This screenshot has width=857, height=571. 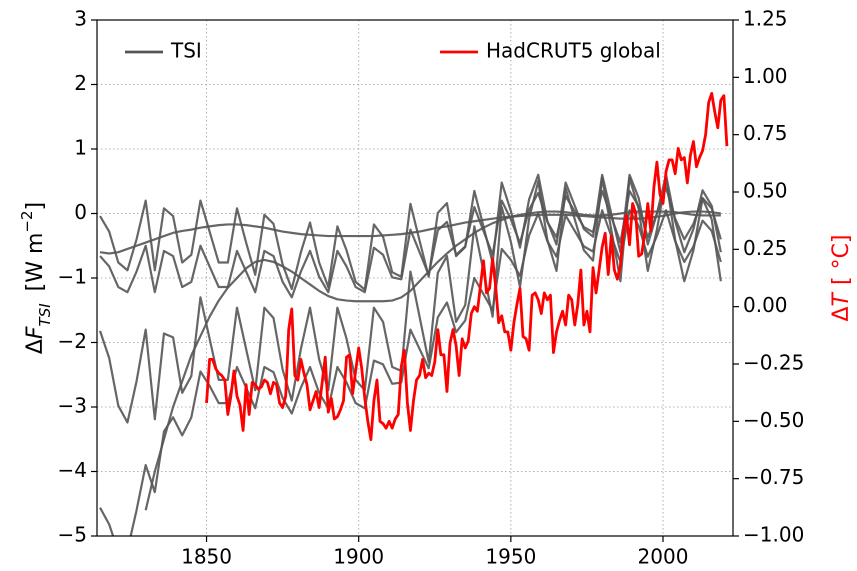 What do you see at coordinates (841, 259) in the screenshot?
I see `y2-label-unit: [ °C]` at bounding box center [841, 259].